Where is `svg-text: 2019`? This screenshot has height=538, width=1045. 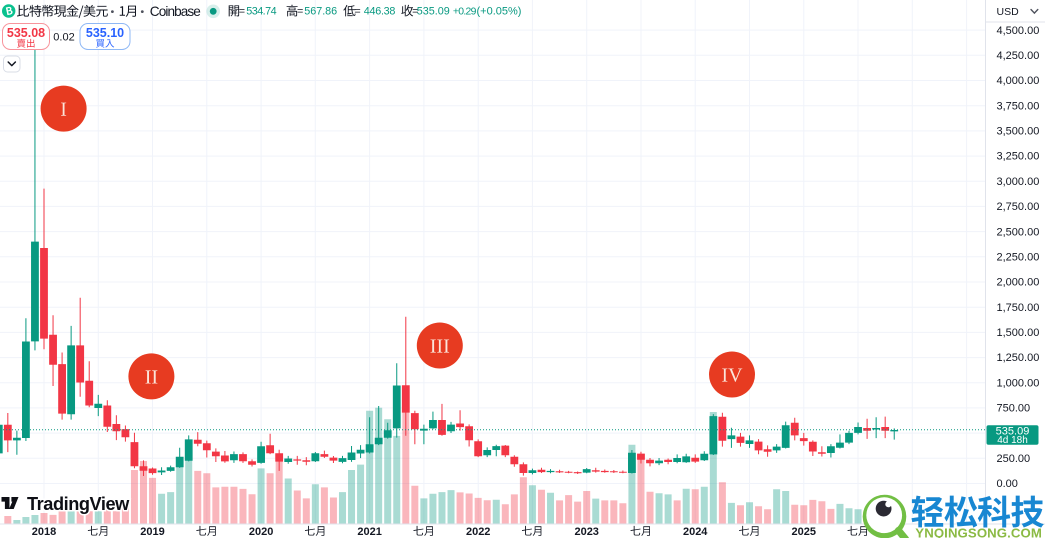
svg-text: 2019 is located at coordinates (152, 532).